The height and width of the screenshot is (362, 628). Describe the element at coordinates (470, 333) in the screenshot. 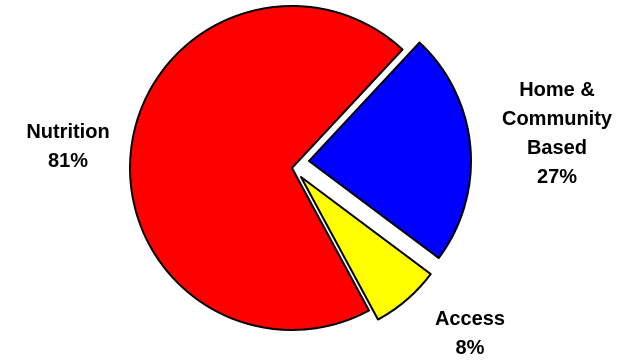

I see `data-label-access: Access 8%` at that location.